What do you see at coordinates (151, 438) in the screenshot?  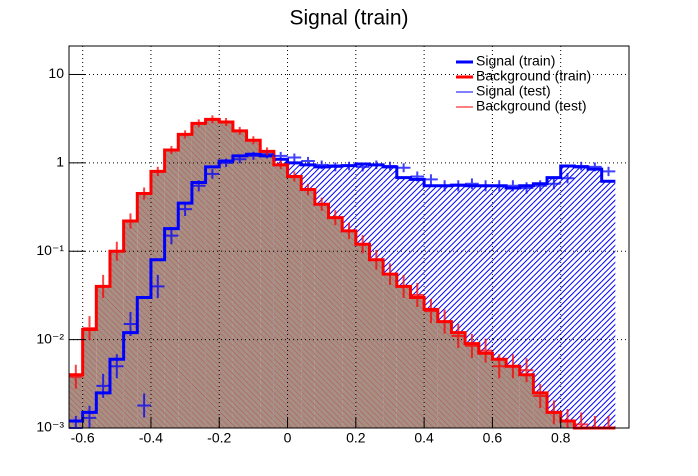 I see `x-tick-label: -0.4` at bounding box center [151, 438].